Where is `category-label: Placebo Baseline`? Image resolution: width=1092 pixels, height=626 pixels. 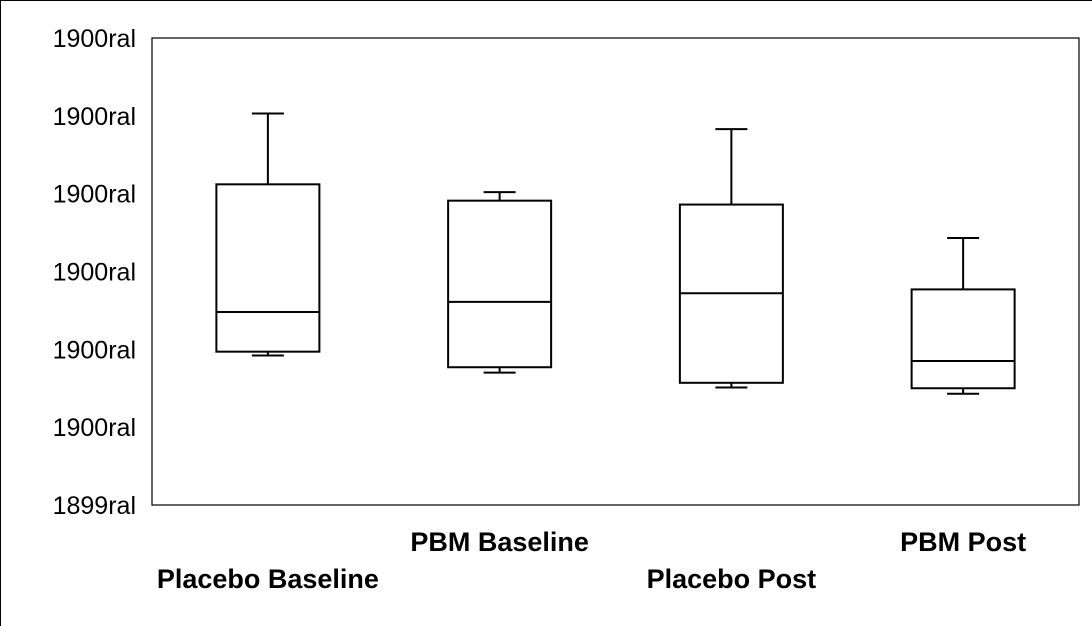 category-label: Placebo Baseline is located at coordinates (268, 579).